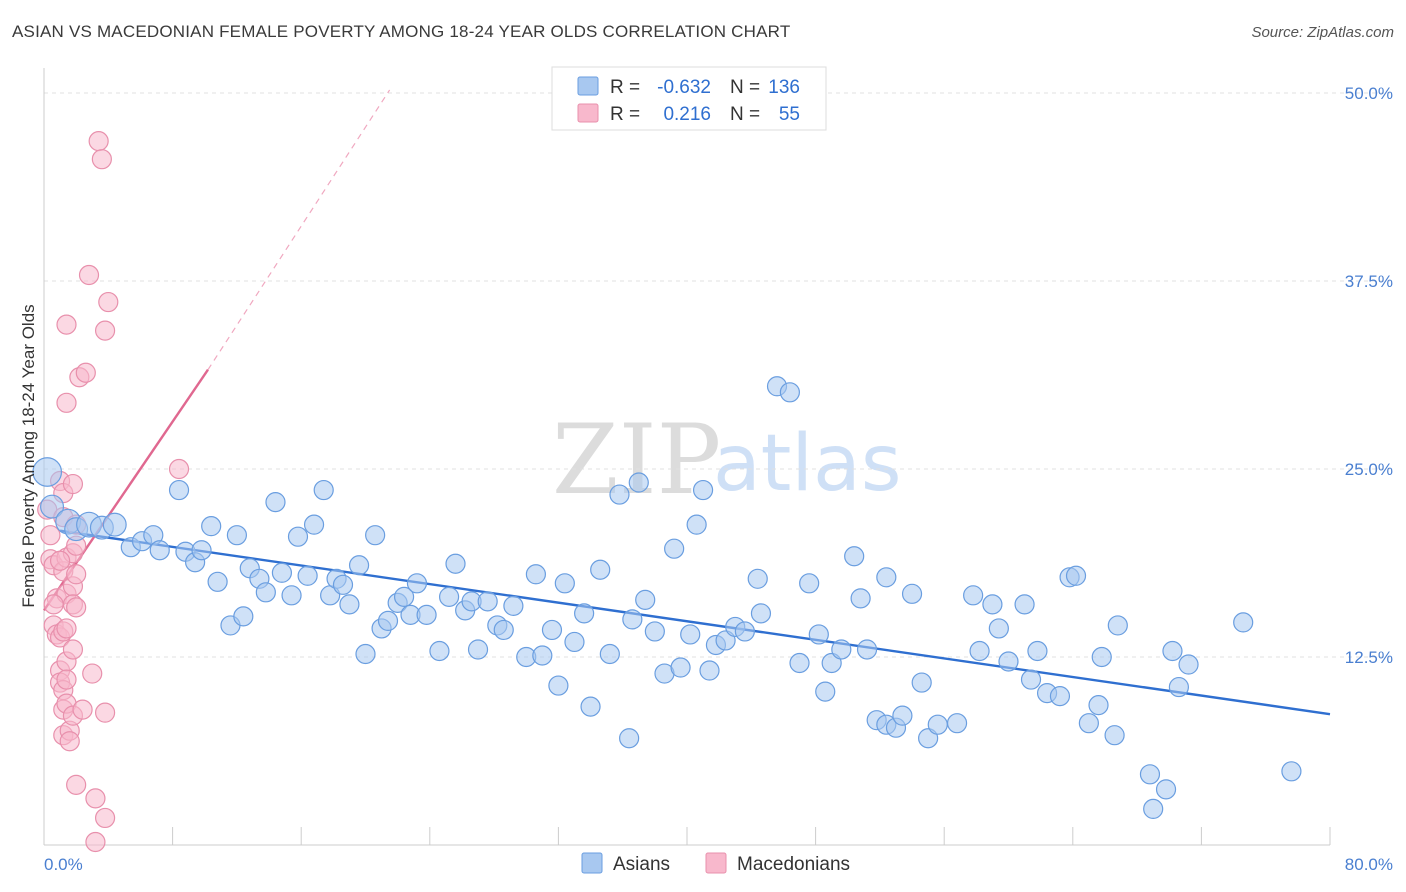 Image resolution: width=1406 pixels, height=892 pixels. What do you see at coordinates (784, 87) in the screenshot?
I see `legend-n-value: 136` at bounding box center [784, 87].